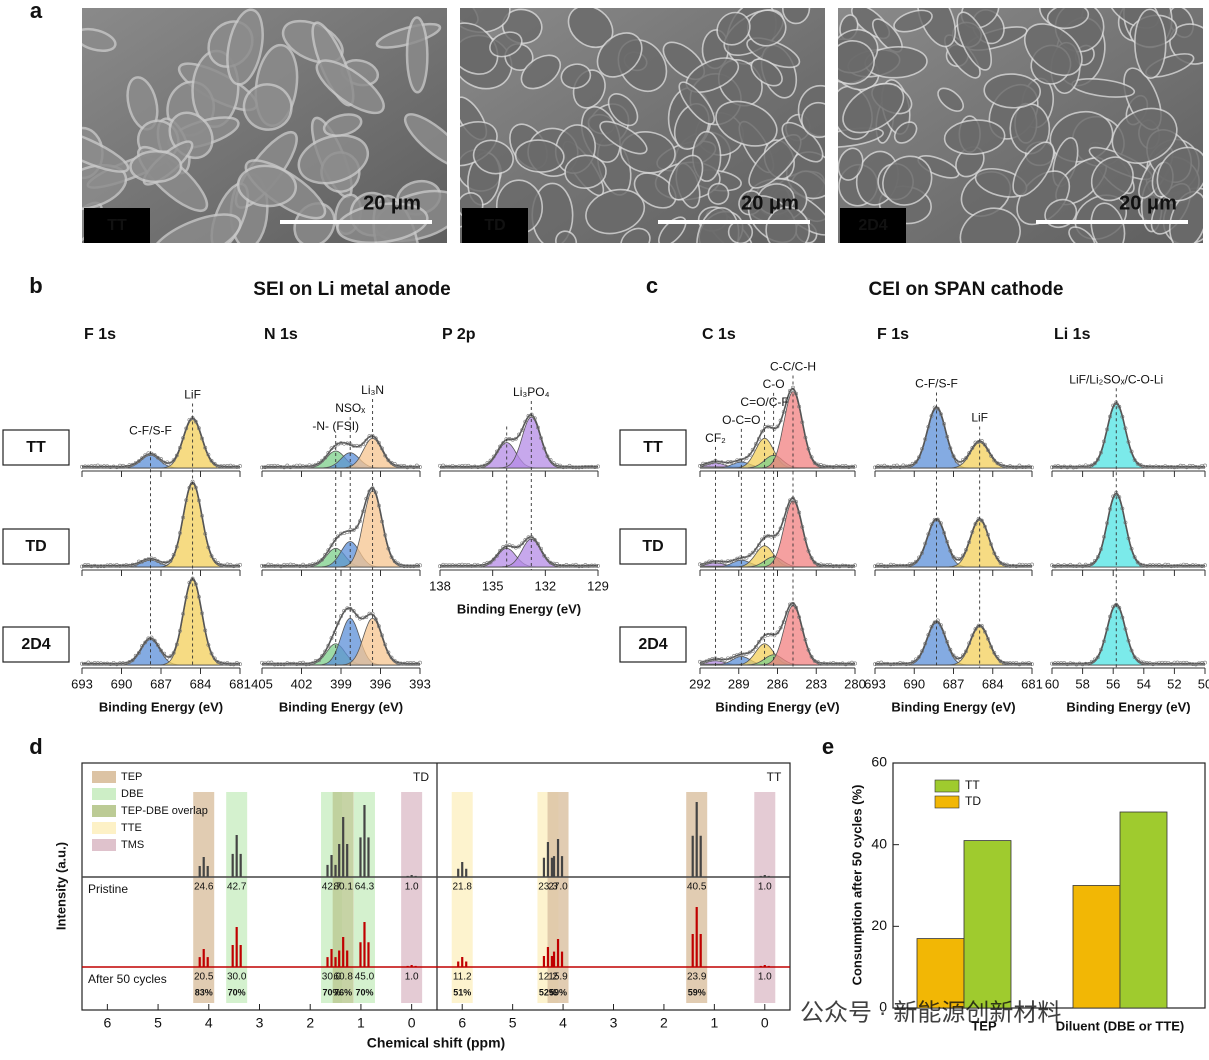 The width and height of the screenshot is (1209, 1060). What do you see at coordinates (264, 125) in the screenshot?
I see `sem-image: TT 20 μm` at bounding box center [264, 125].